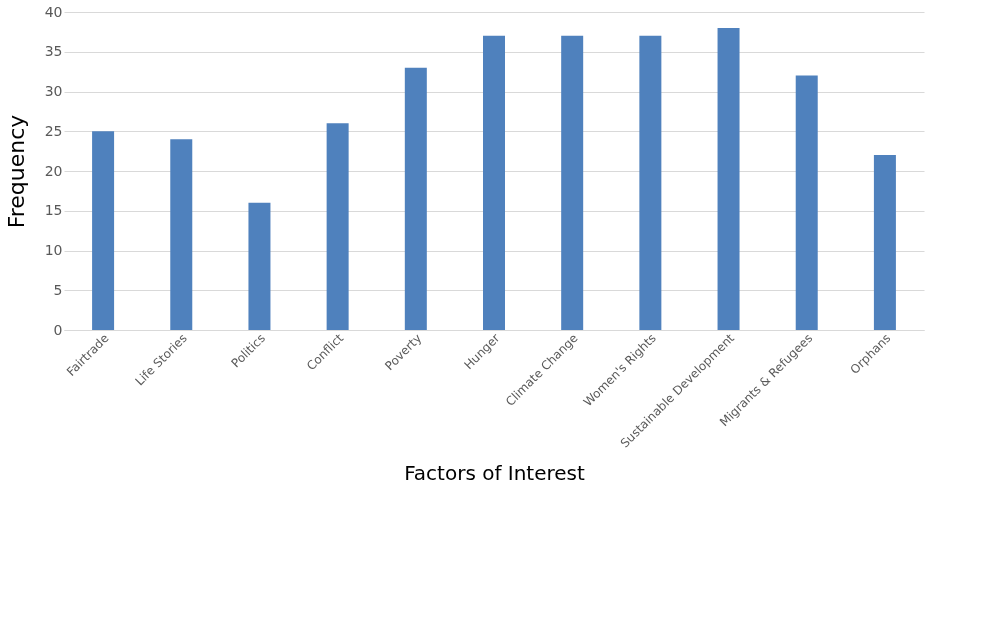 The width and height of the screenshot is (1008, 629). Describe the element at coordinates (53, 51) in the screenshot. I see `y-tick-label: 35` at that location.